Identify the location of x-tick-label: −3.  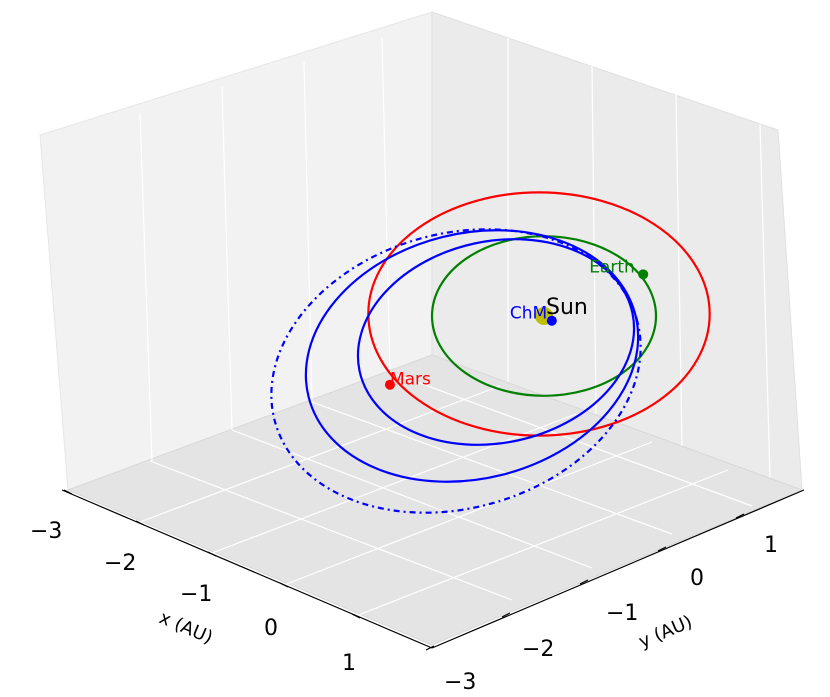
(46, 531).